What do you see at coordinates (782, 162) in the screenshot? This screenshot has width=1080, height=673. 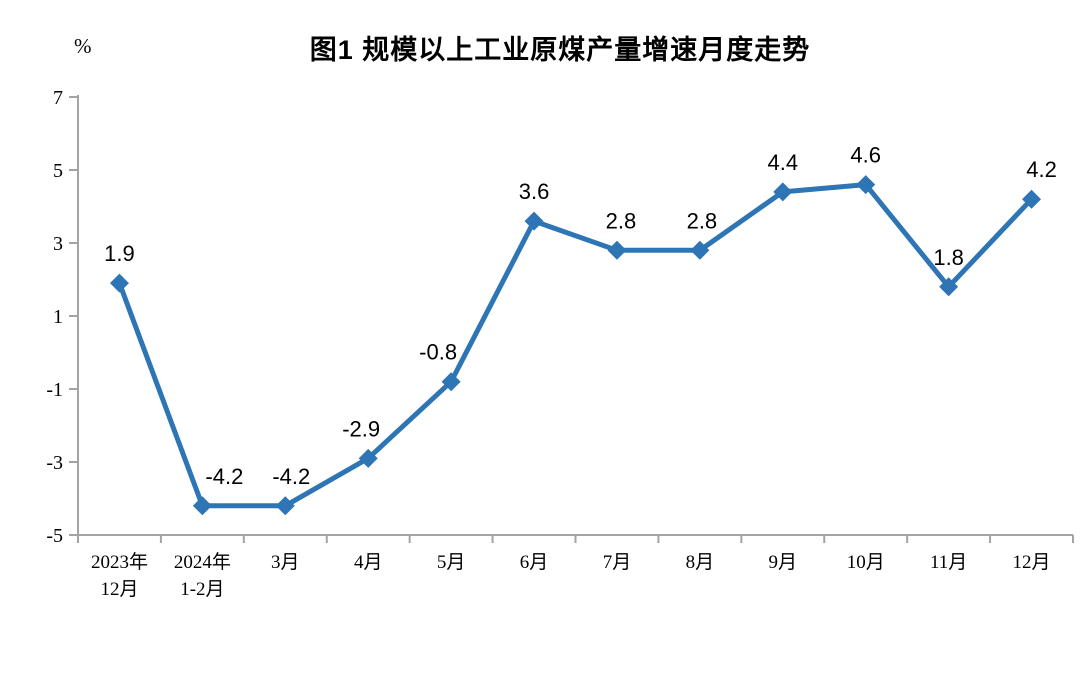 I see `data-point-label: 4.4` at bounding box center [782, 162].